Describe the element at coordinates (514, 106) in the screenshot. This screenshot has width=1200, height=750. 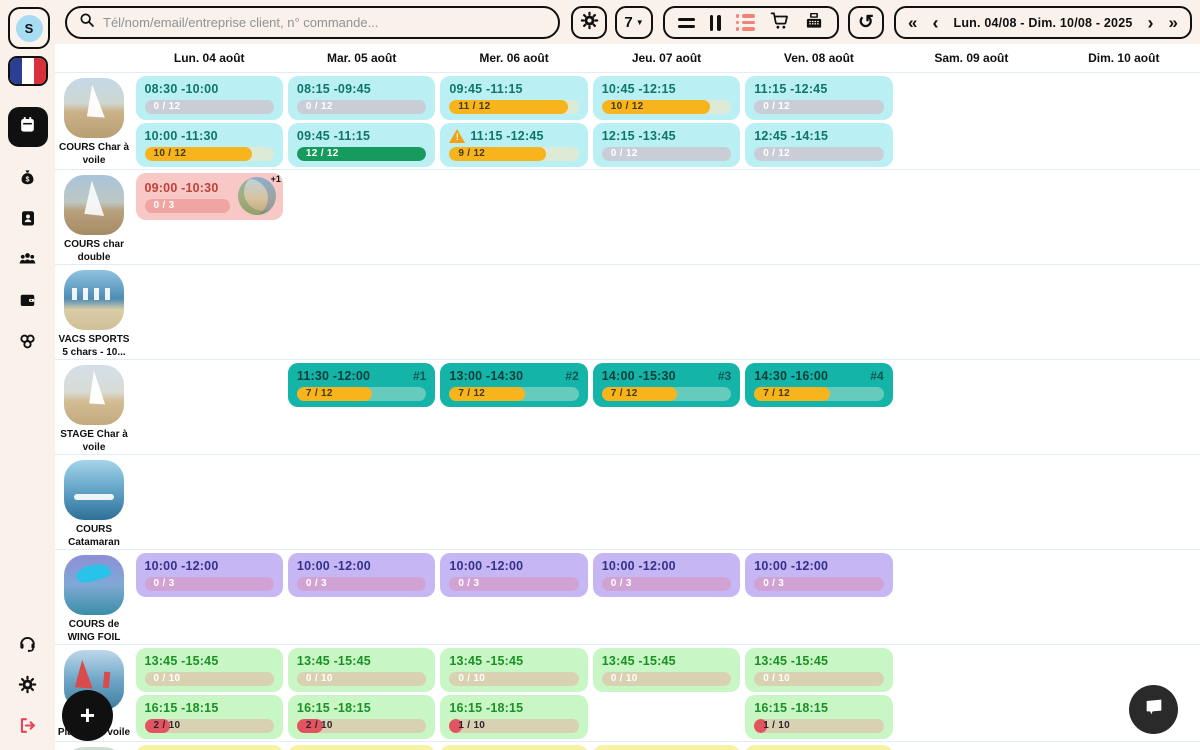
I see `capacity-bar: 11 / 12` at that location.